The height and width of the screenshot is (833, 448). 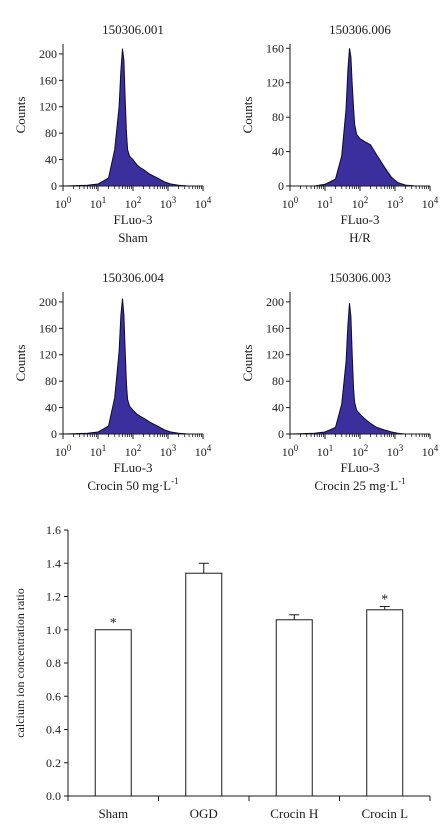 What do you see at coordinates (53, 730) in the screenshot?
I see `bar-y-tick-label: 0.4` at bounding box center [53, 730].